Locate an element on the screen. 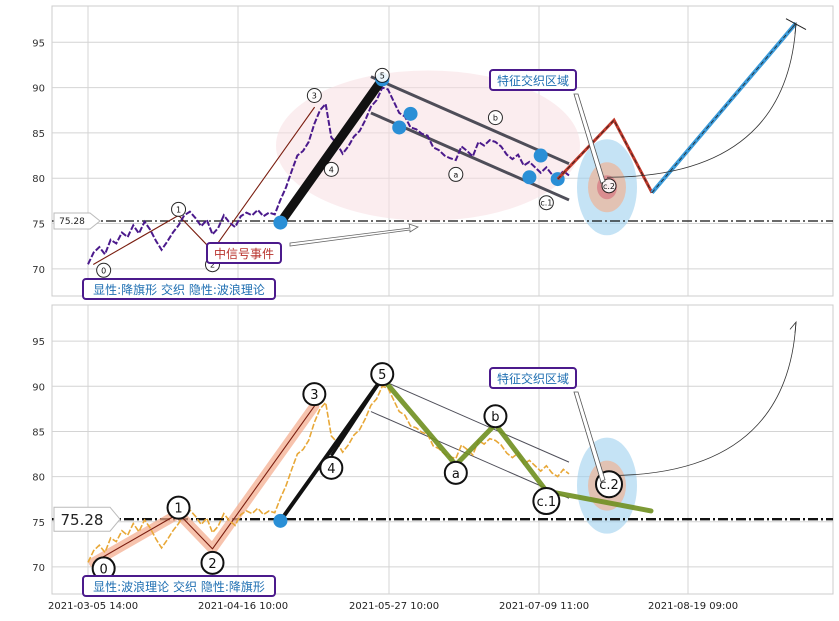 The image size is (839, 621). pattern-caption-text: 显性:降旗形 交织 隐性:波浪理论 is located at coordinates (179, 289).